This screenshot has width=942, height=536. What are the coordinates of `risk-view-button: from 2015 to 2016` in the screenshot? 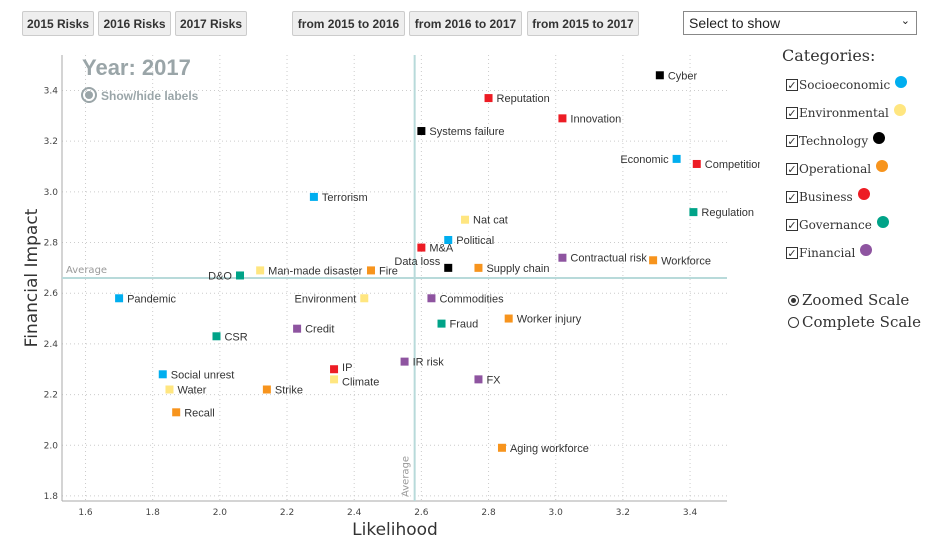 It's located at (348, 23).